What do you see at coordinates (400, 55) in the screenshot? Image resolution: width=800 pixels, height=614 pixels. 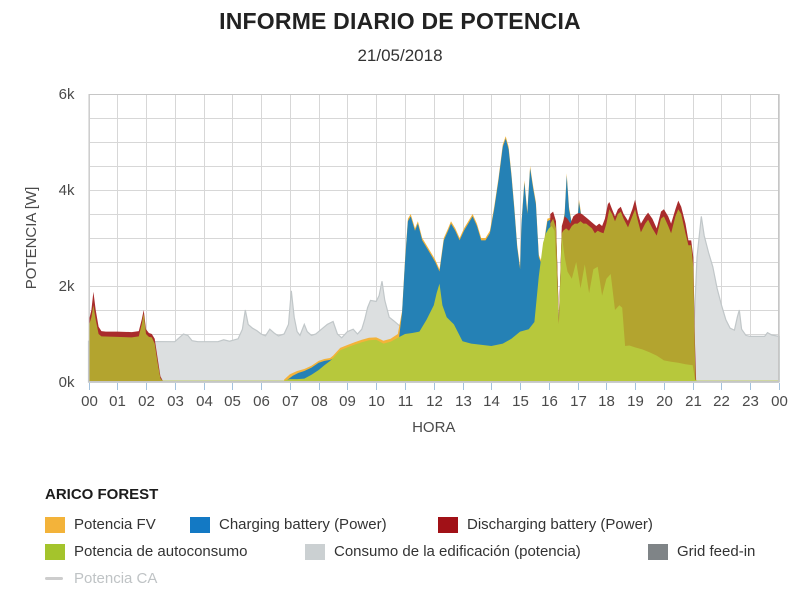 I see `report-date: 21/05/2018` at bounding box center [400, 55].